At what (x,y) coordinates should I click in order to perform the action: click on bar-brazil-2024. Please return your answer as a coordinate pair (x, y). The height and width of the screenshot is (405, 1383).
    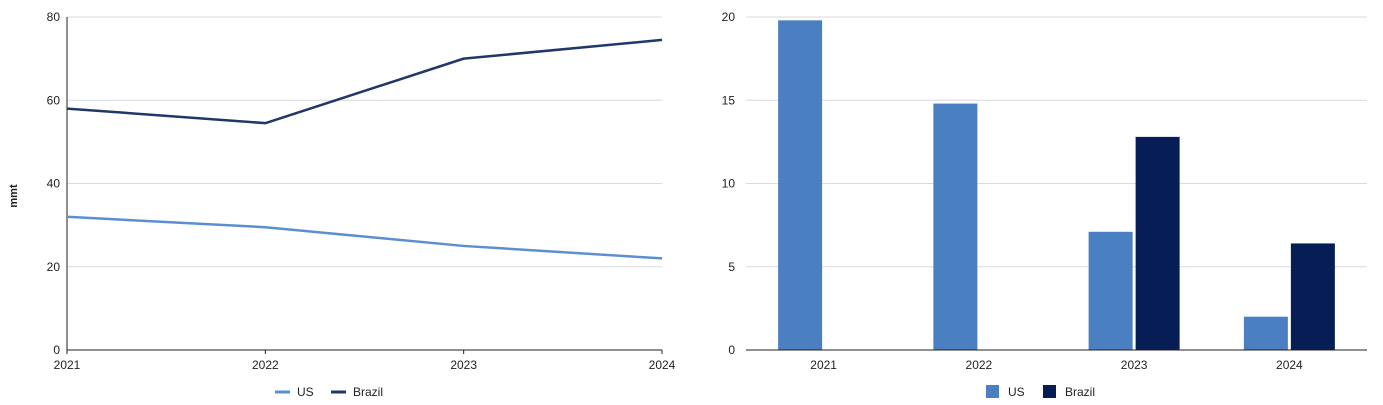
    Looking at the image, I should click on (1312, 296).